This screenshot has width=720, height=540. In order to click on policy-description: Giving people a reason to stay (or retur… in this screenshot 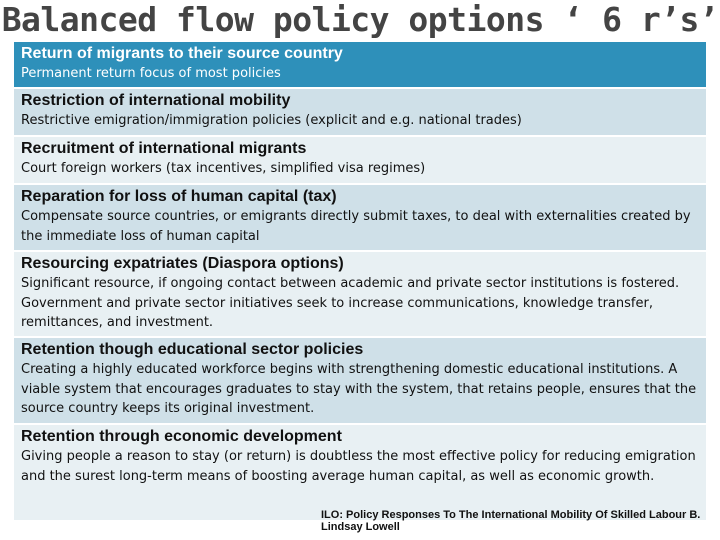, I will do `click(358, 466)`.